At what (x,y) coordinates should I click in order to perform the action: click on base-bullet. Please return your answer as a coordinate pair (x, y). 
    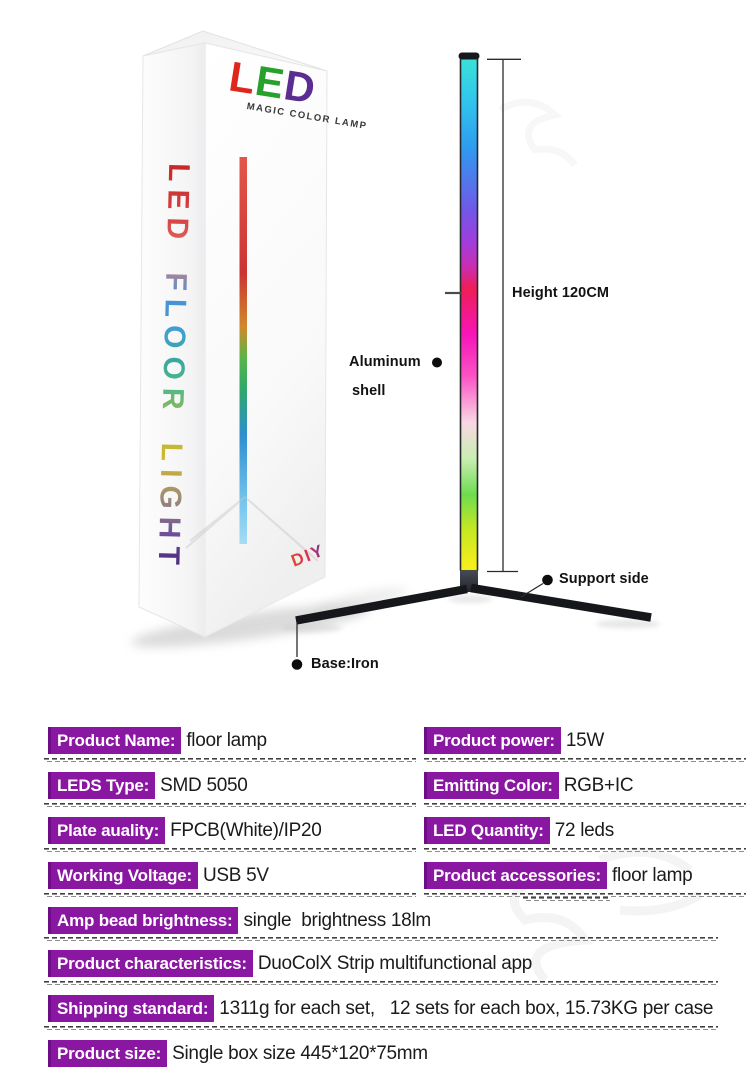
    Looking at the image, I should click on (297, 664).